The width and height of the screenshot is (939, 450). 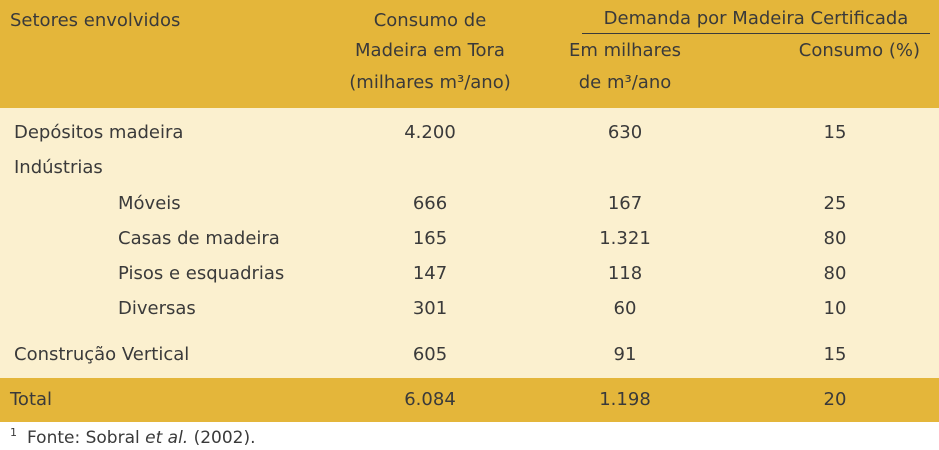 I want to click on footnote-prefix: Fonte: Sobral, so click(x=86, y=438).